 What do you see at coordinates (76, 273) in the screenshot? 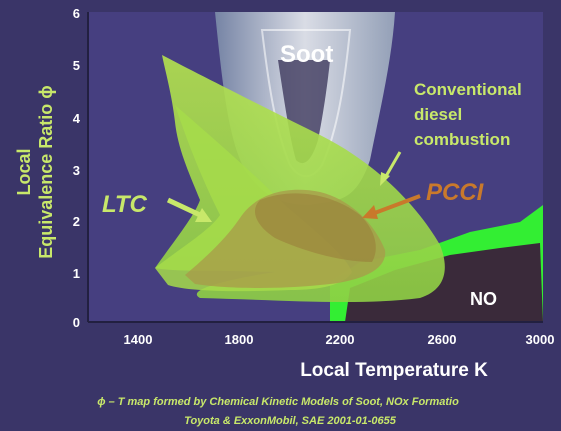
I see `y-tick-label: 1` at bounding box center [76, 273].